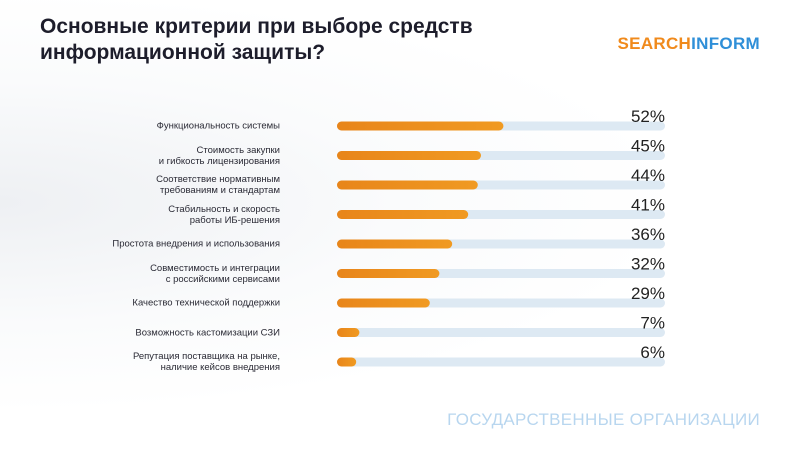  Describe the element at coordinates (648, 116) in the screenshot. I see `value-label: 52%` at that location.